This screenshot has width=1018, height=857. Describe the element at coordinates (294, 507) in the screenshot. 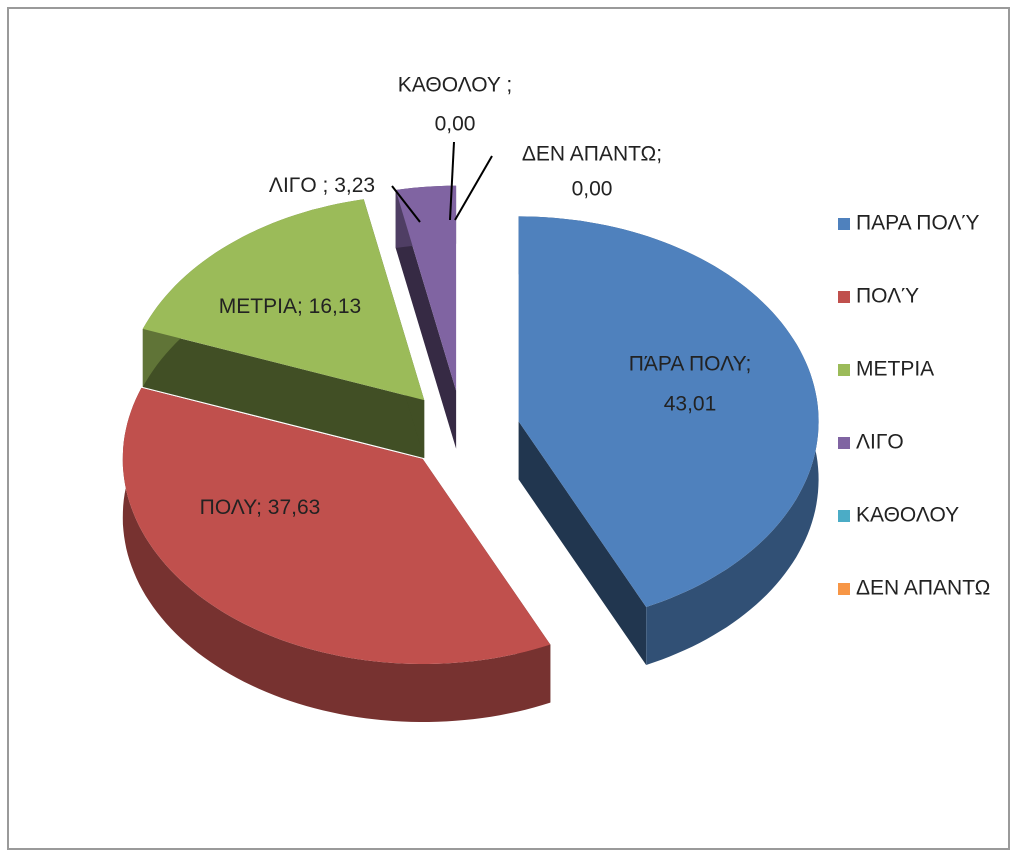

I see `data-label-value: 37,63` at that location.